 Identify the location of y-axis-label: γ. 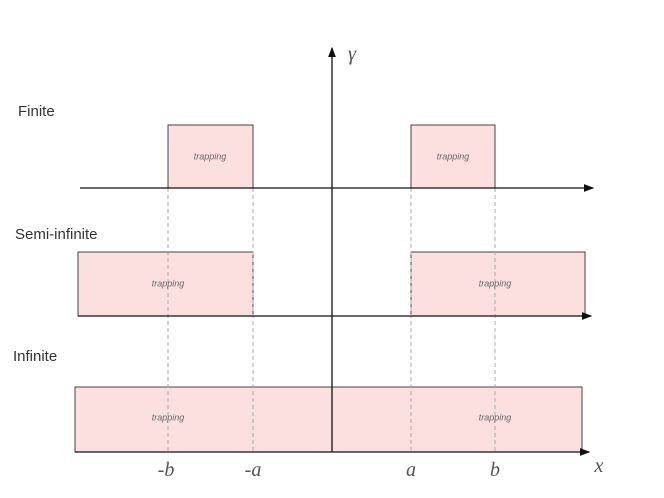
(352, 54).